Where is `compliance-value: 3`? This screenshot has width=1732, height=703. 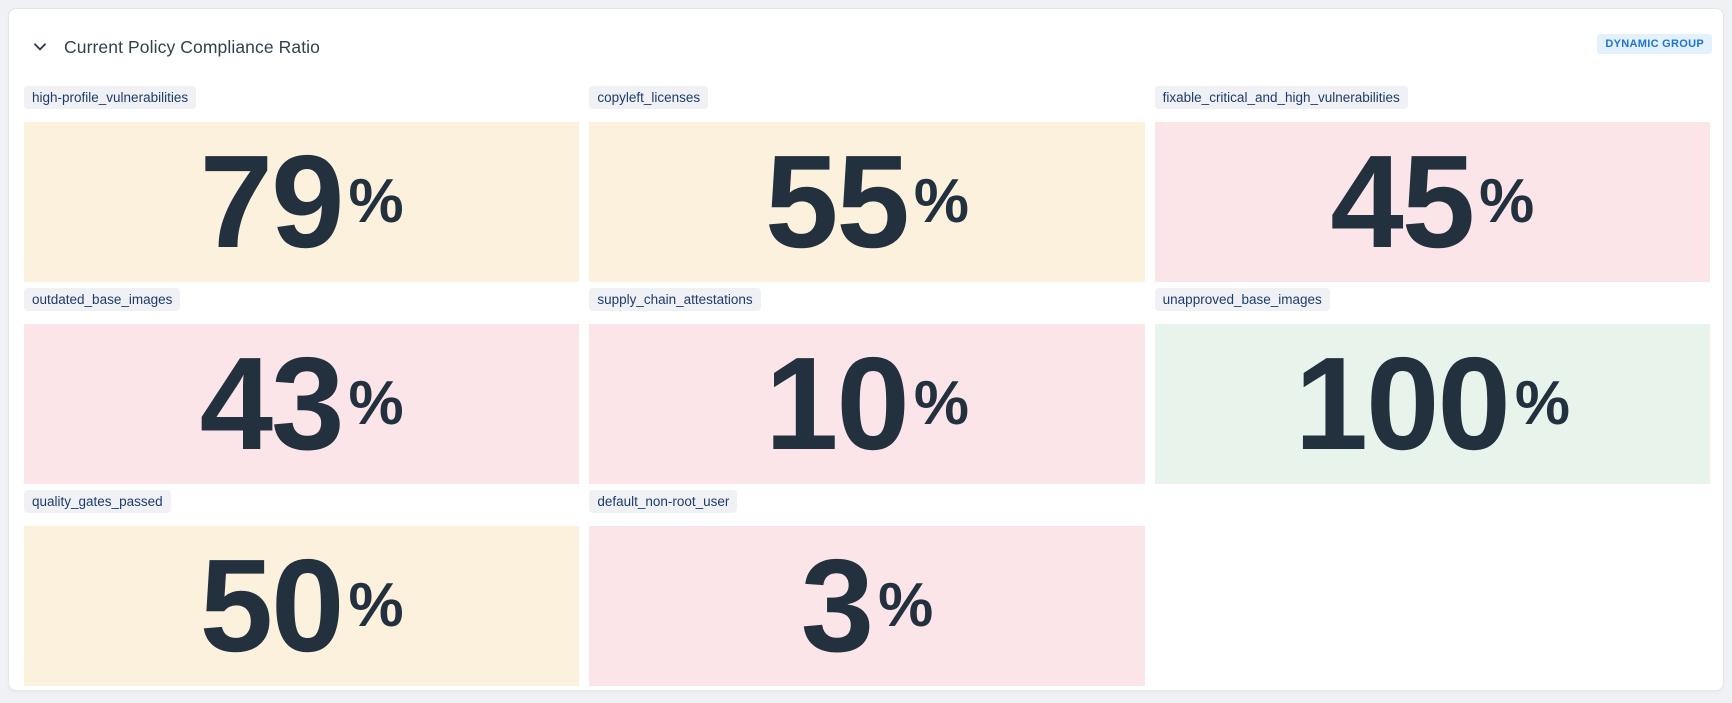
compliance-value: 3 is located at coordinates (837, 605).